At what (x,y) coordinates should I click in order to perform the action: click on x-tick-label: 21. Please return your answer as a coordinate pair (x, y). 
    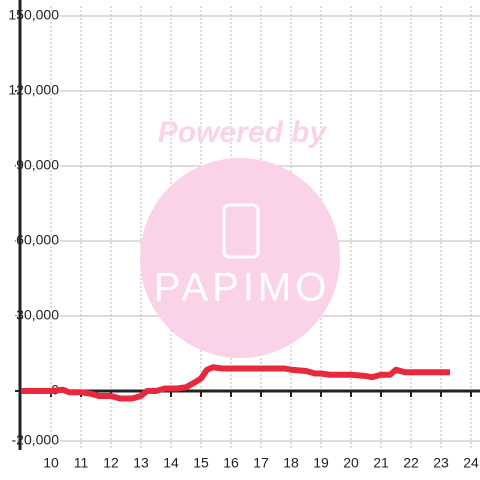
    Looking at the image, I should click on (381, 463).